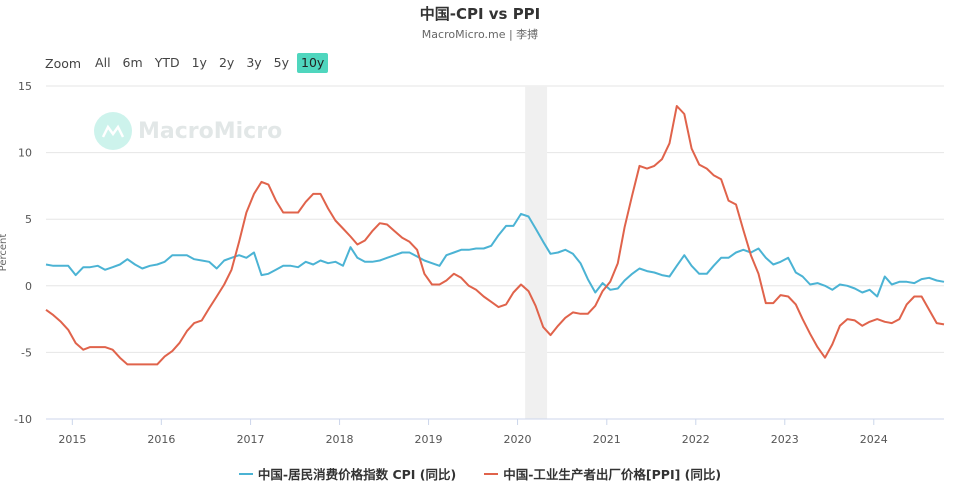  Describe the element at coordinates (313, 63) in the screenshot. I see `zoom-button-10y: 10y` at that location.